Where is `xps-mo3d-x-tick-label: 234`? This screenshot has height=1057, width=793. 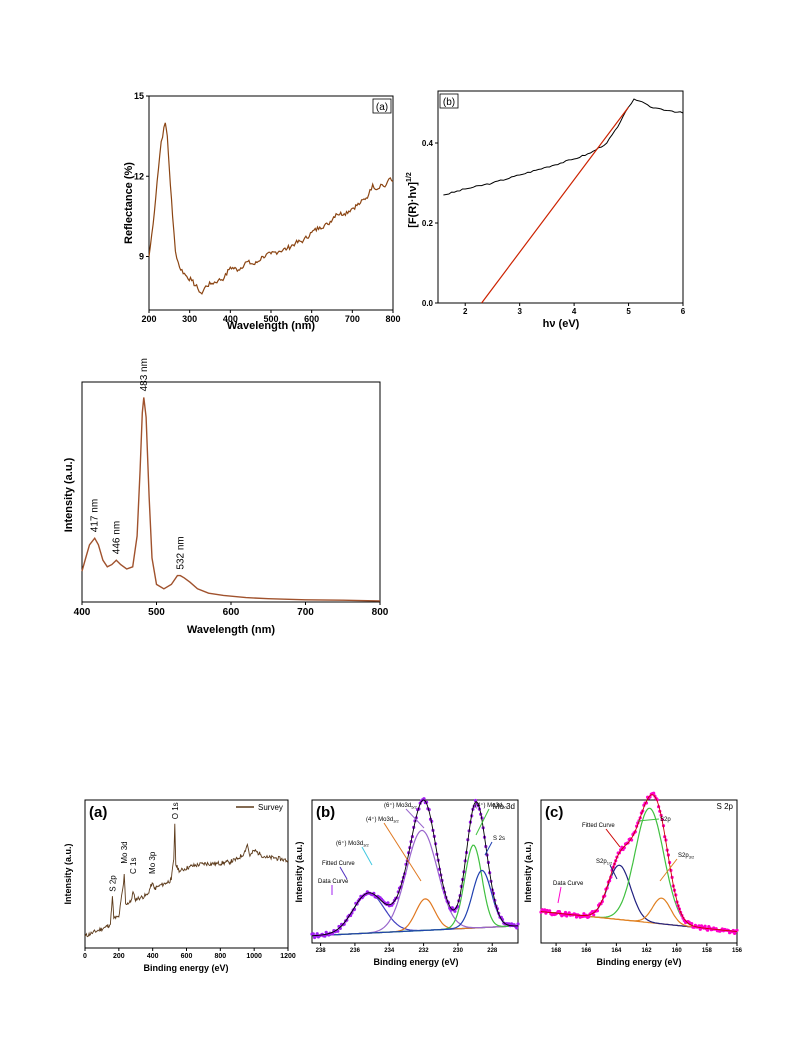 xps-mo3d-x-tick-label: 234 is located at coordinates (389, 951).